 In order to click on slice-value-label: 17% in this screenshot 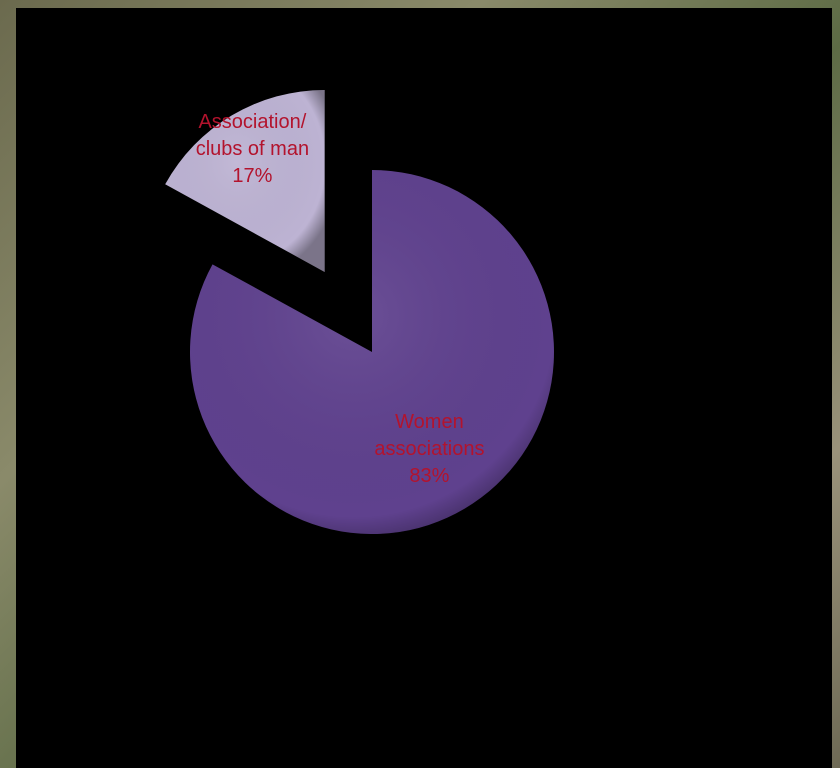, I will do `click(252, 176)`.